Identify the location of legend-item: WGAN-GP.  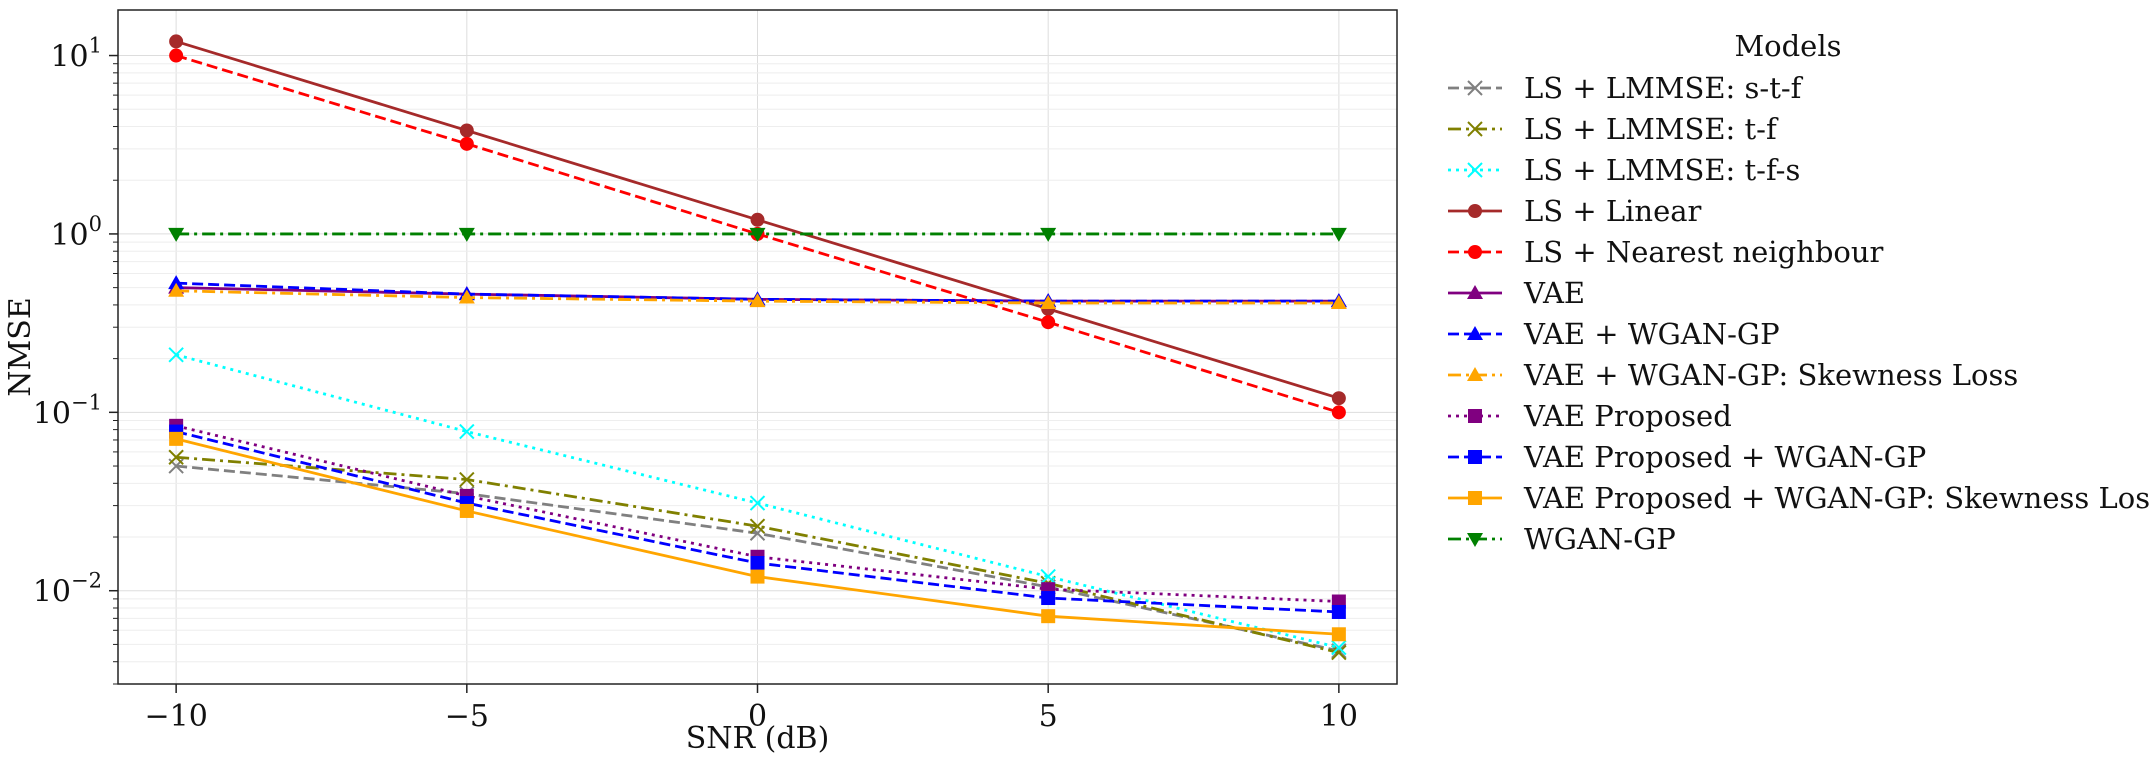
(1562, 539).